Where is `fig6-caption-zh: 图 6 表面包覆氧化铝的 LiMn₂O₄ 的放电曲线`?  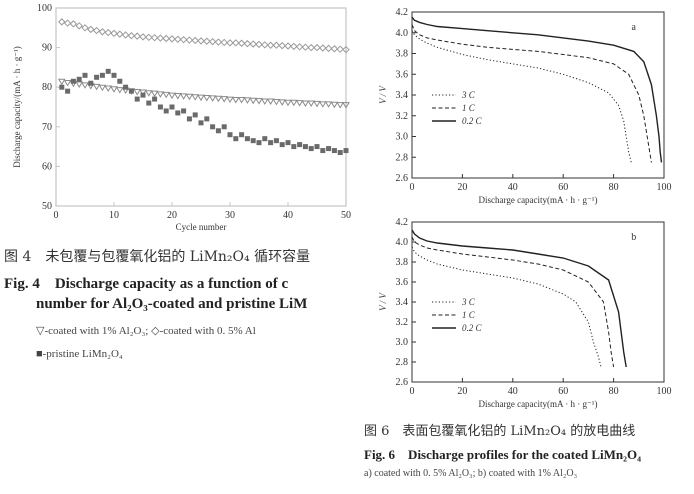
fig6-caption-zh: 图 6 表面包覆氧化铝的 LiMn₂O₄ 的放电曲线 is located at coordinates (500, 431).